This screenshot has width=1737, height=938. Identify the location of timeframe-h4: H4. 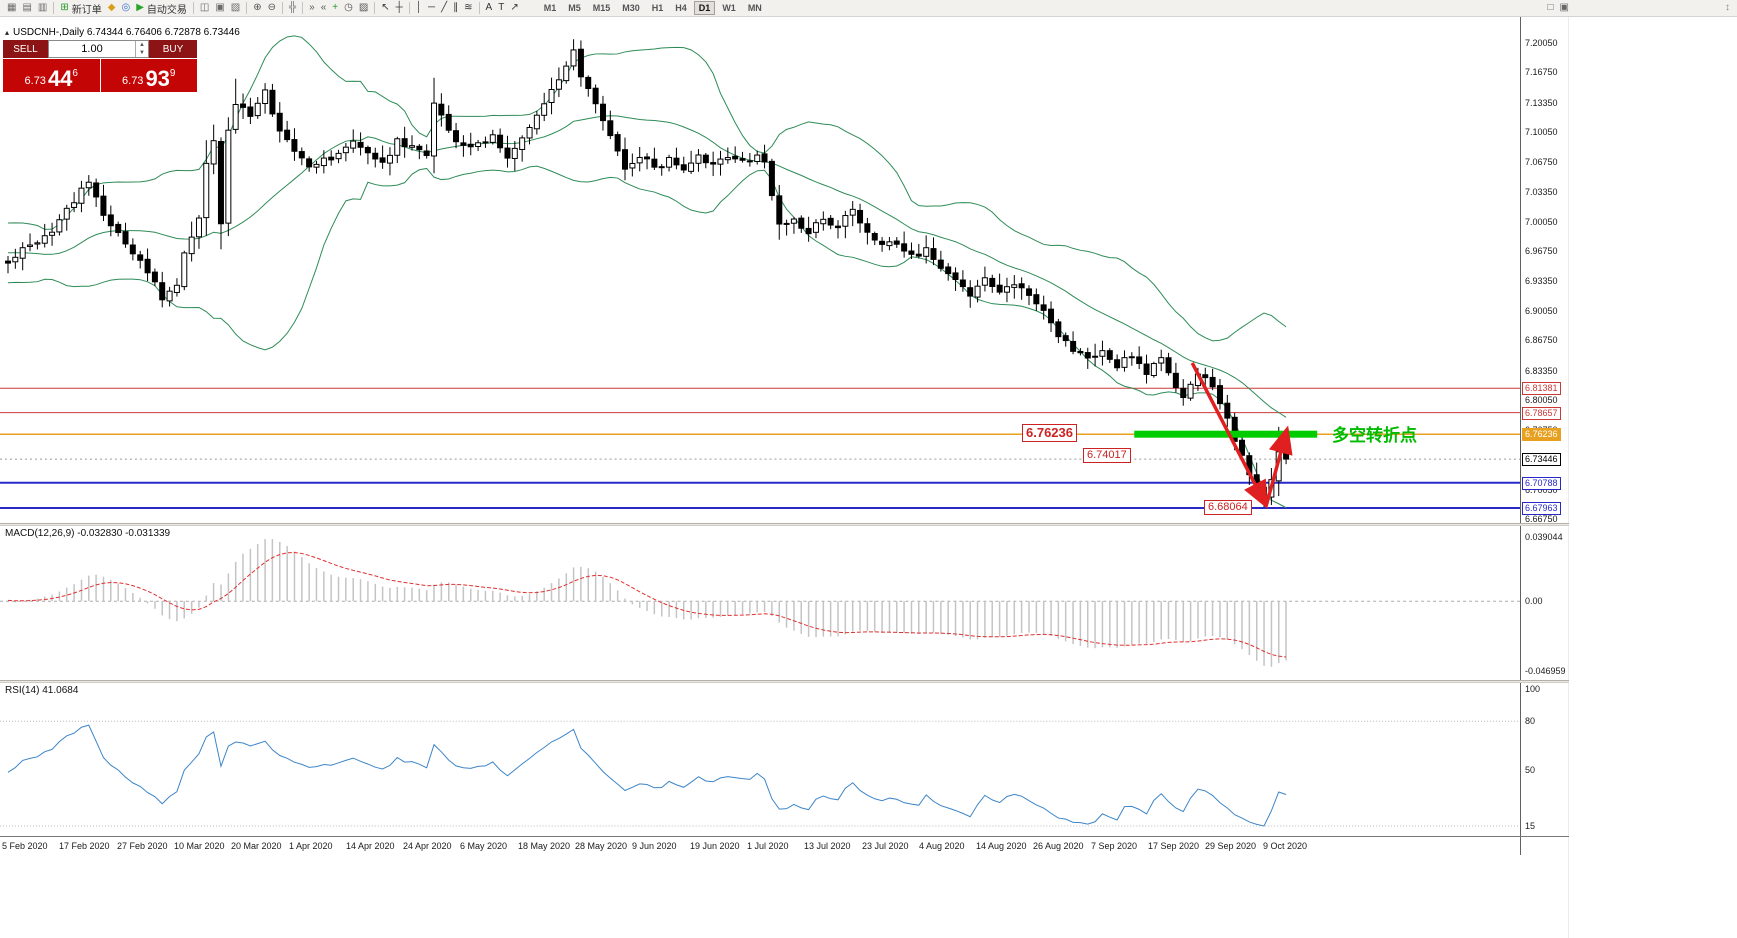
(681, 8).